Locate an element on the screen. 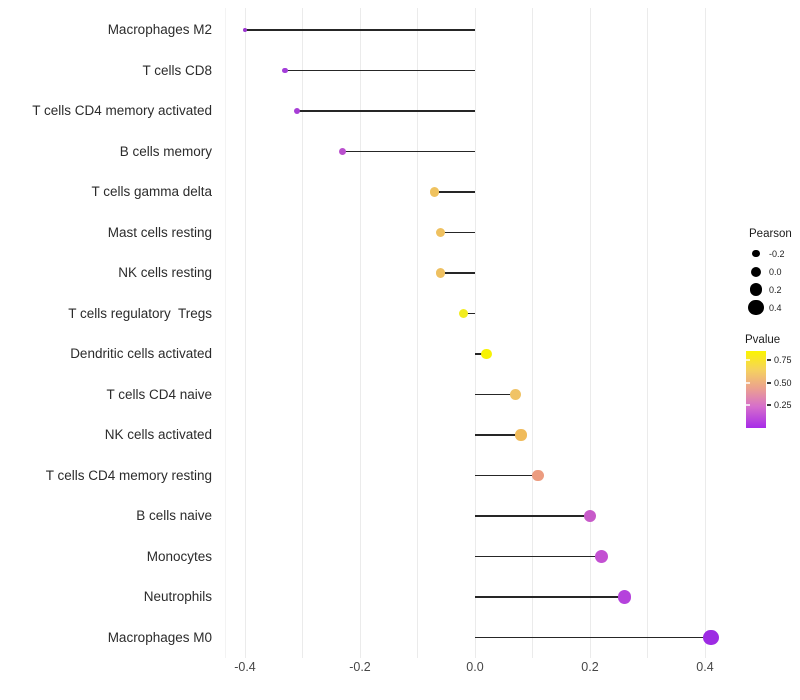  x-tick-label: -0.2 is located at coordinates (360, 667).